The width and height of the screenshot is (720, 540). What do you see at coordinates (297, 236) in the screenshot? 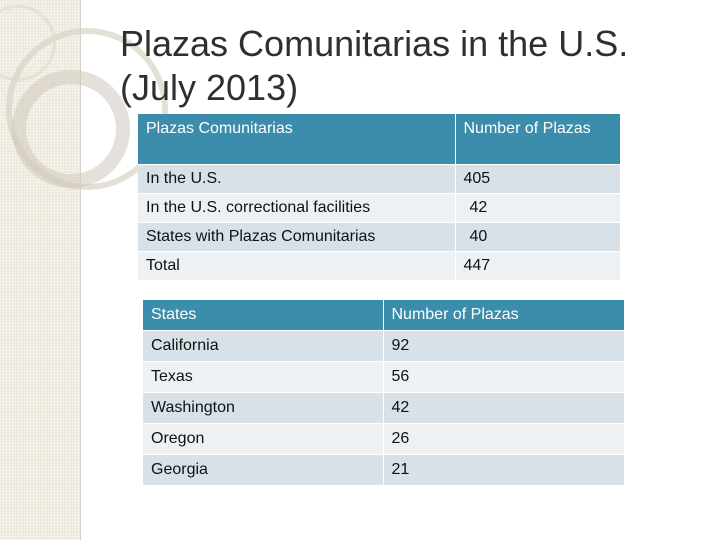
I see `summary-row-label: States with Plazas Comunitarias` at bounding box center [297, 236].